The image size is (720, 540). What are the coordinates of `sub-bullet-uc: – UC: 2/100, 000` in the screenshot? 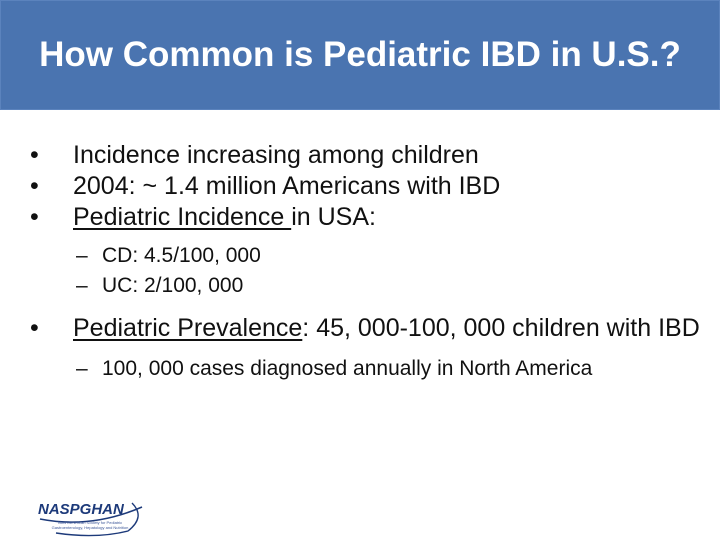 It's located at (392, 286).